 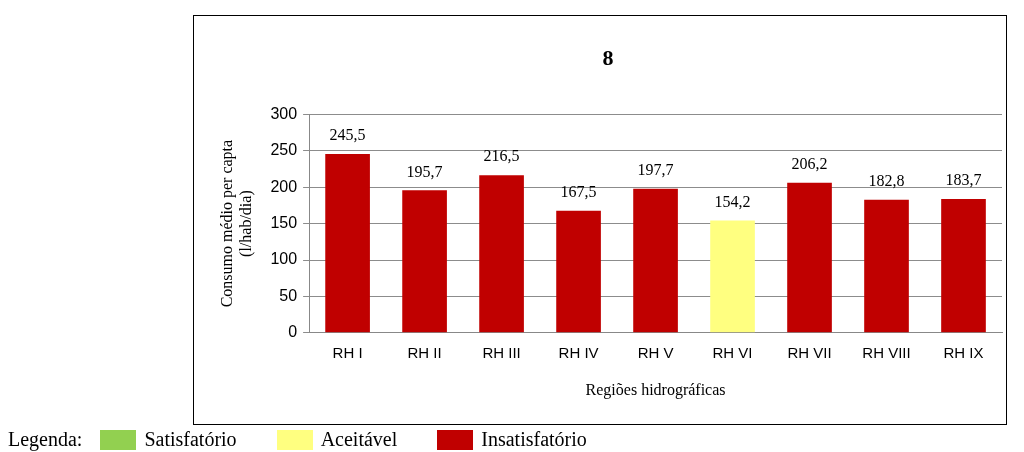 I want to click on data-label: 245,5, so click(x=347, y=135).